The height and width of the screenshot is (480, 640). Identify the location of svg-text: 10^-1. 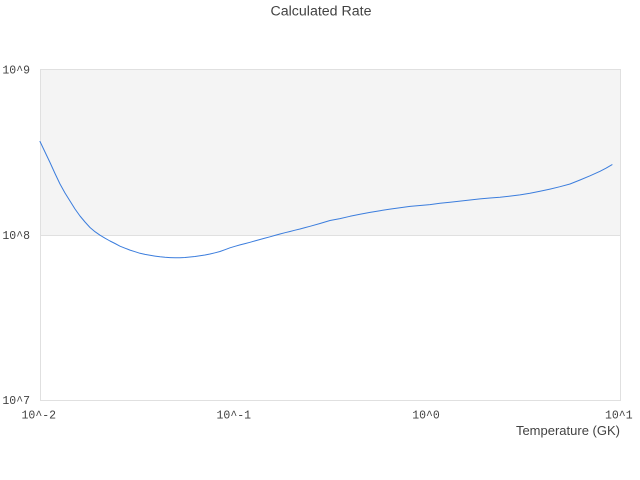
(234, 415).